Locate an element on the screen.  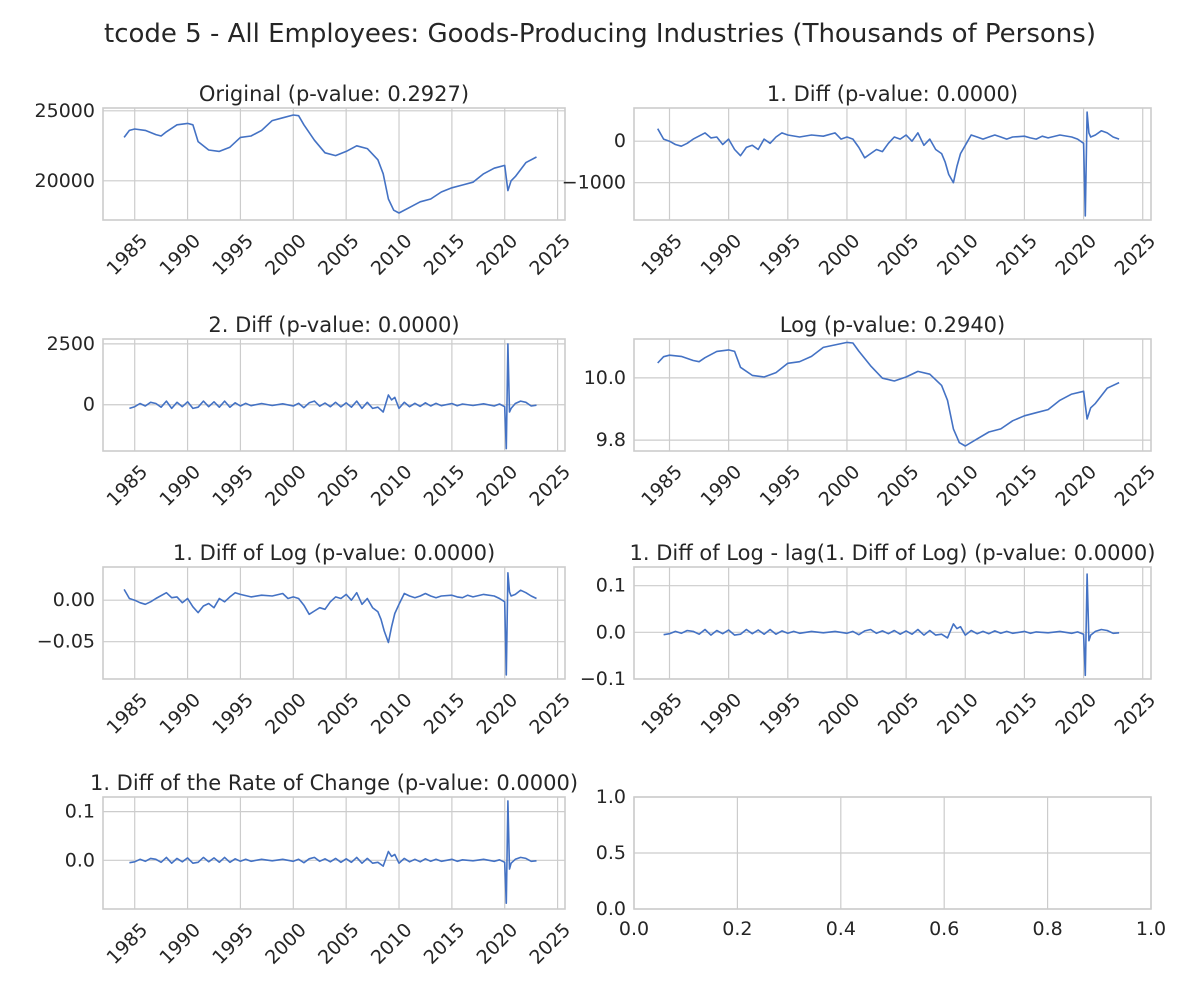
y-tick-label: 0 is located at coordinates (620, 141).